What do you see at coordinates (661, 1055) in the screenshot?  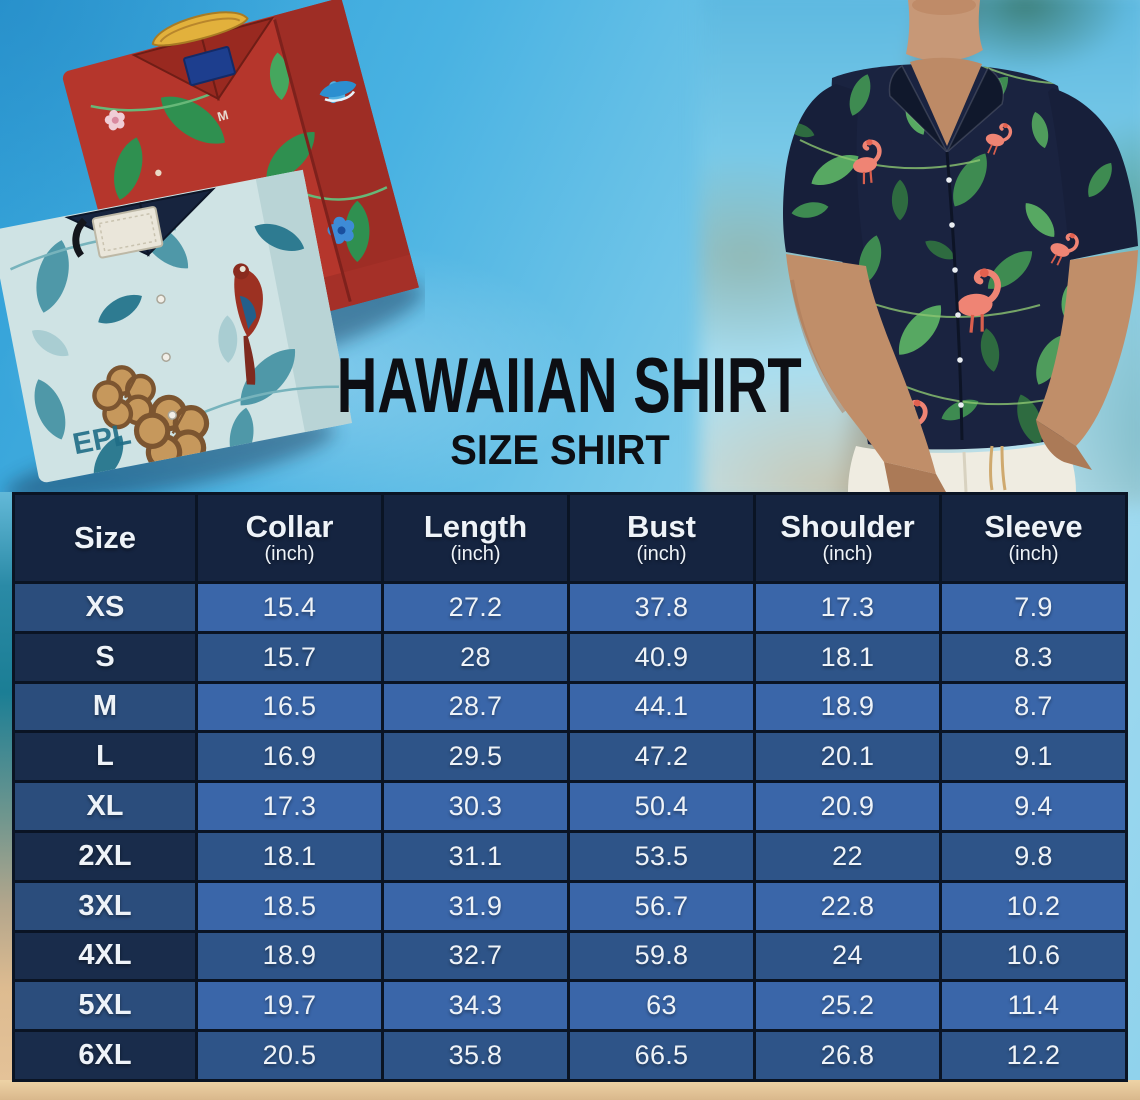 I see `value-cell: 66.5` at bounding box center [661, 1055].